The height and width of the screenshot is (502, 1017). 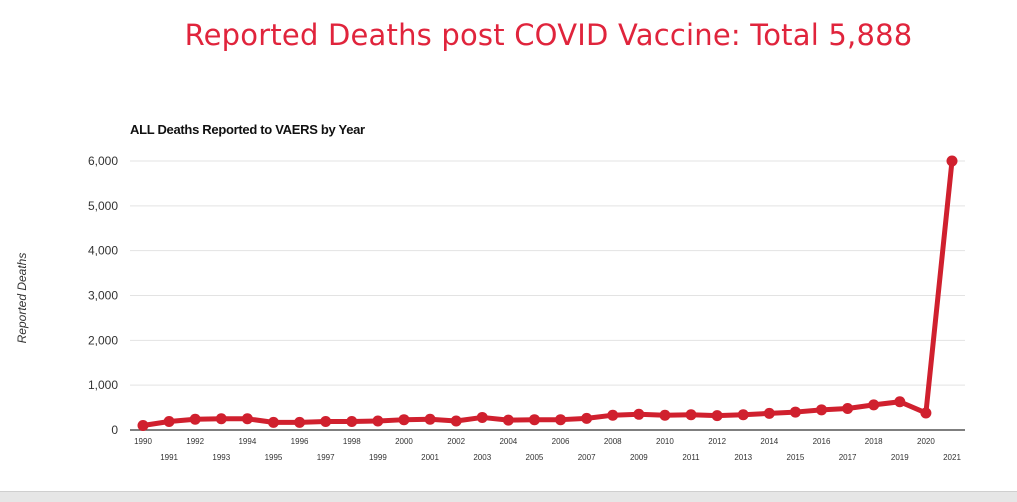 What do you see at coordinates (103, 161) in the screenshot?
I see `y-tick-label: 6,000` at bounding box center [103, 161].